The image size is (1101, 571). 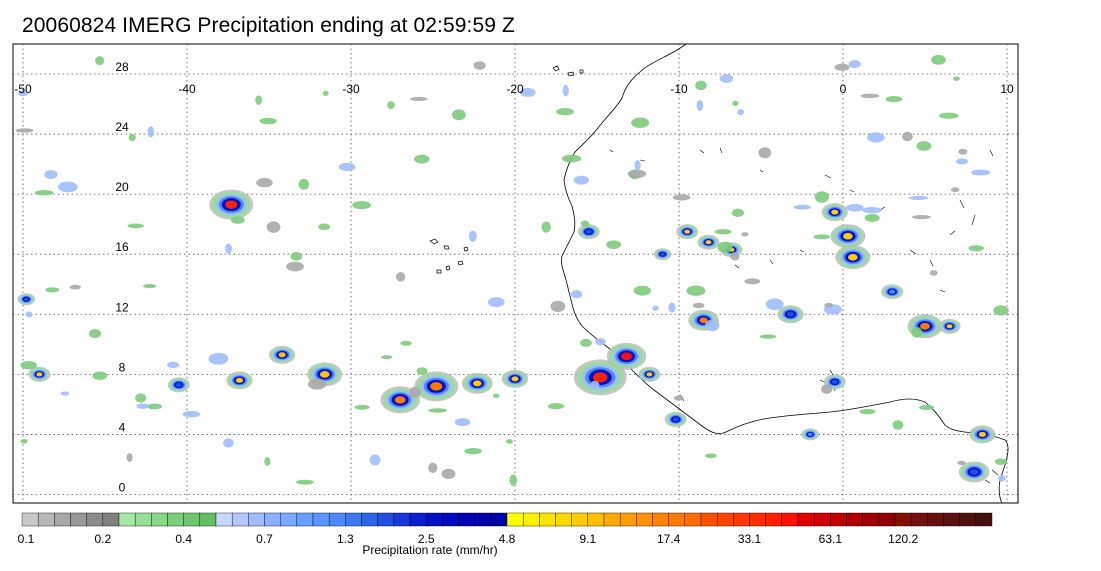 I want to click on canary-islands, so click(x=568, y=71).